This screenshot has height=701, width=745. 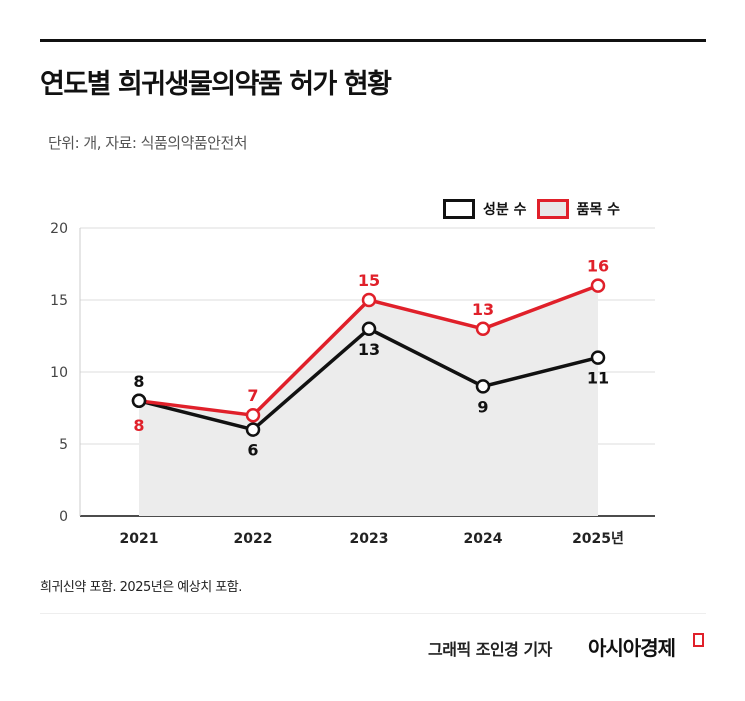 What do you see at coordinates (369, 349) in the screenshot?
I see `ingredient-data-label: 13` at bounding box center [369, 349].